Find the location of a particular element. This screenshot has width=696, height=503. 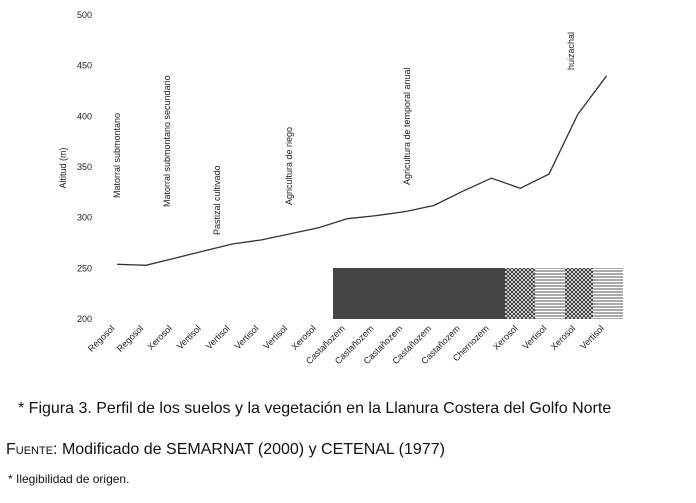

annotation: huizachal is located at coordinates (571, 51).